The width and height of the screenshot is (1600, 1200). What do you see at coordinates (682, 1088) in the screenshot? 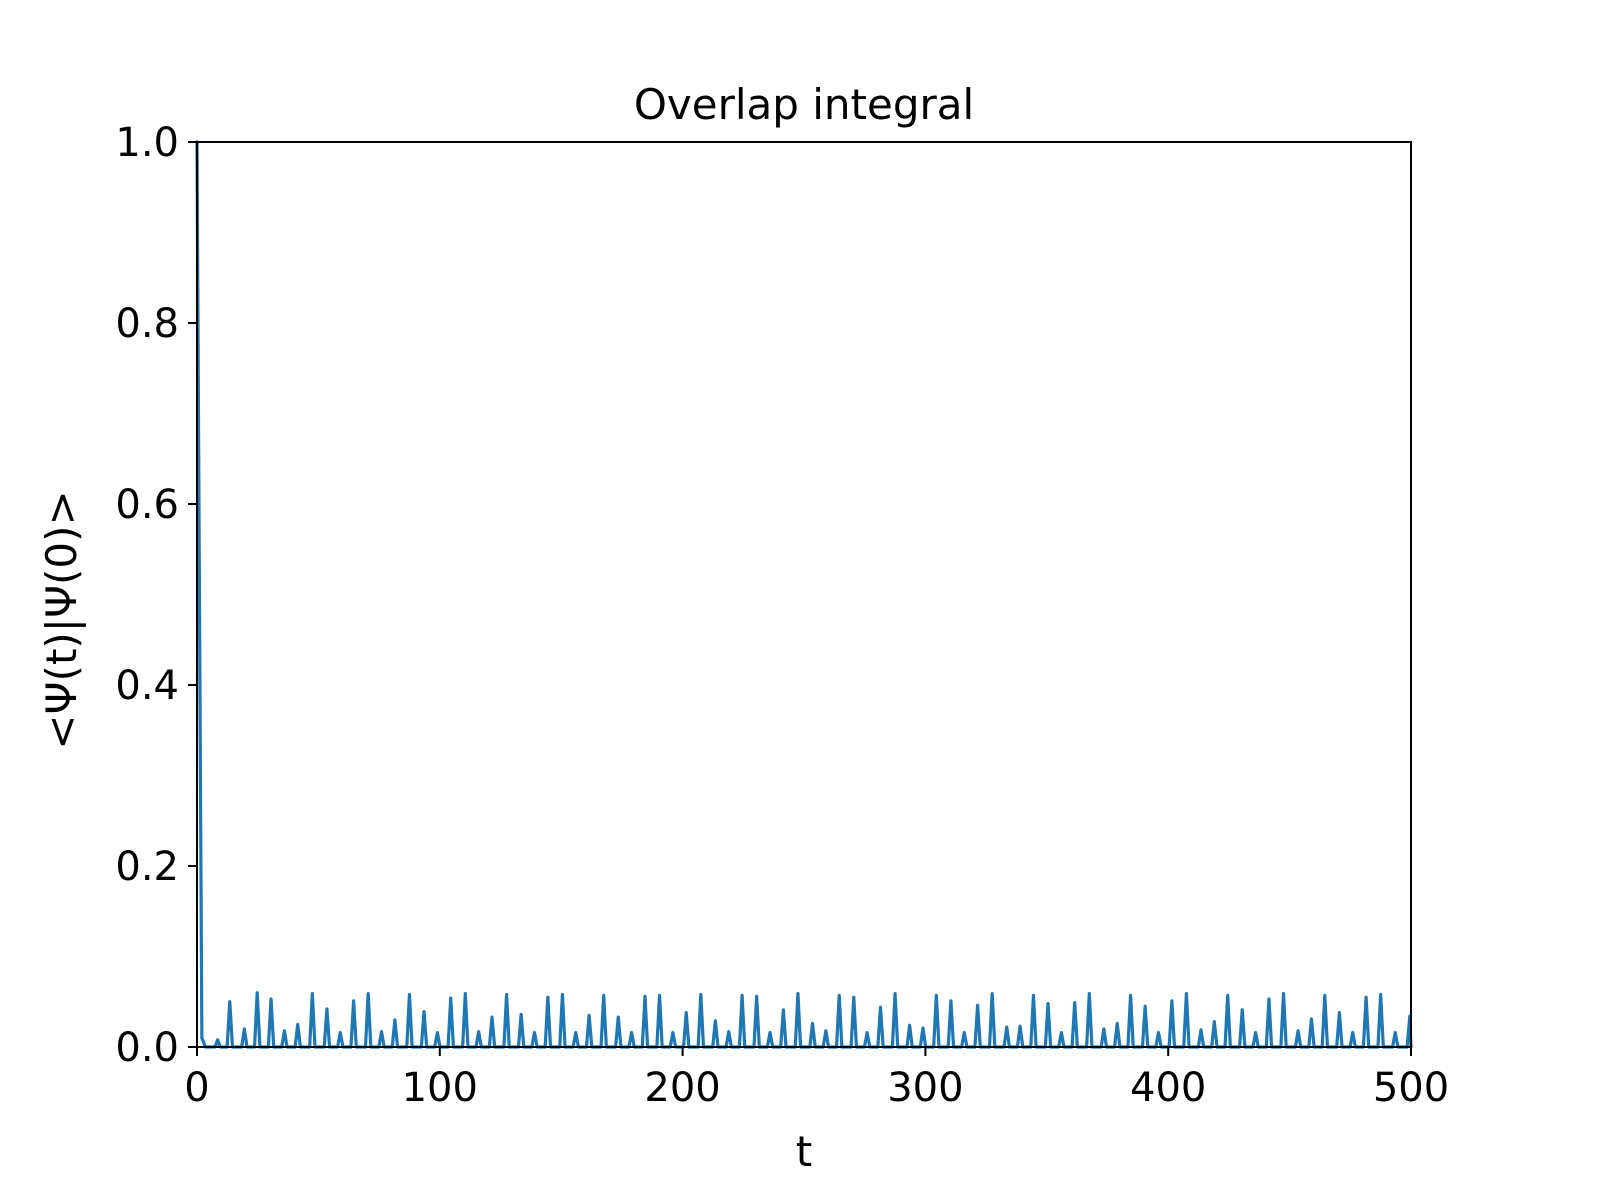
I see `x-tick-label: 200` at bounding box center [682, 1088].